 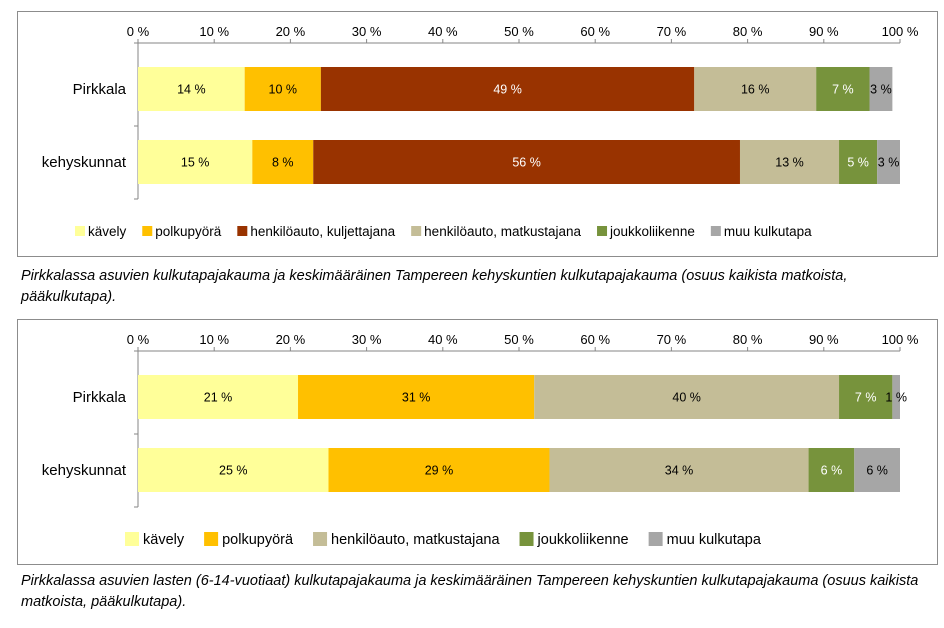 I want to click on data-label: 10 %, so click(x=283, y=90).